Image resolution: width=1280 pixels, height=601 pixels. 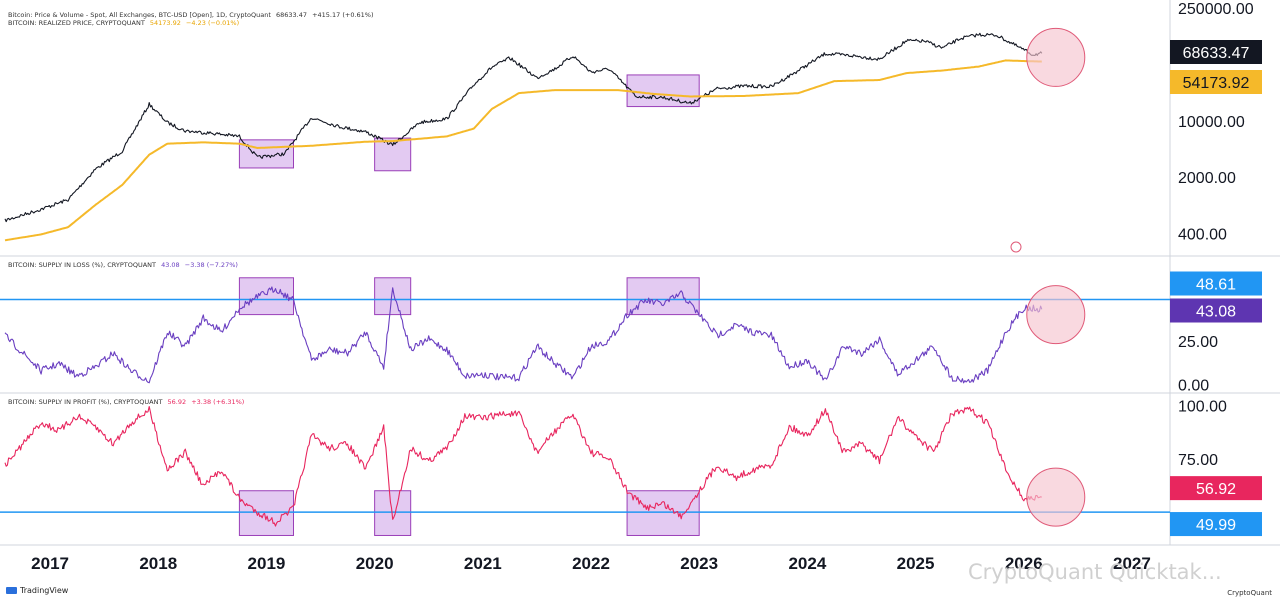 What do you see at coordinates (1024, 563) in the screenshot?
I see `x-tick-label: 2026` at bounding box center [1024, 563].